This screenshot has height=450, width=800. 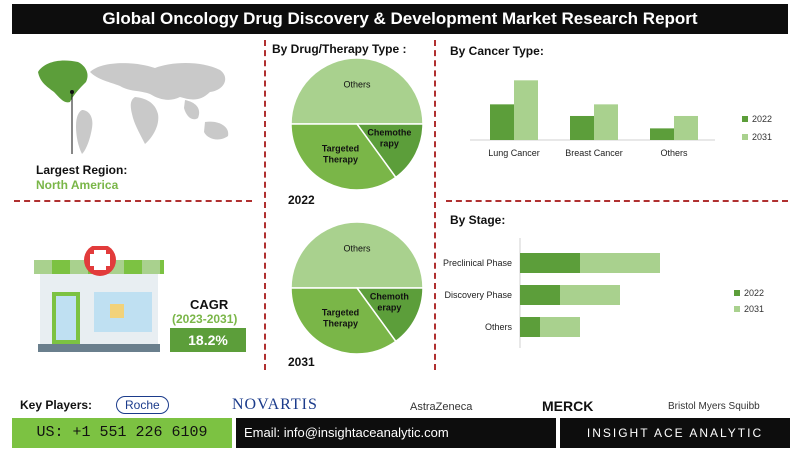 I want to click on divider-left, so click(x=265, y=205).